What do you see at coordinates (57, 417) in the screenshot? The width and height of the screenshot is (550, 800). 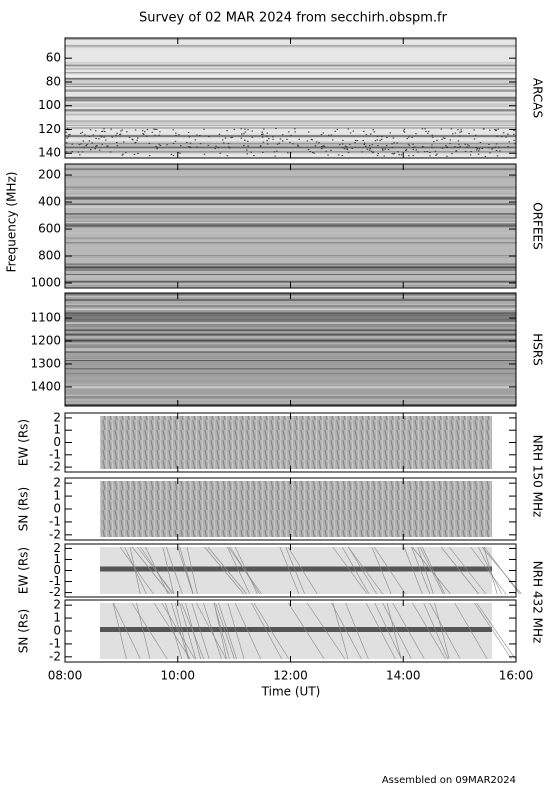 I see `y-tick-label: 2` at bounding box center [57, 417].